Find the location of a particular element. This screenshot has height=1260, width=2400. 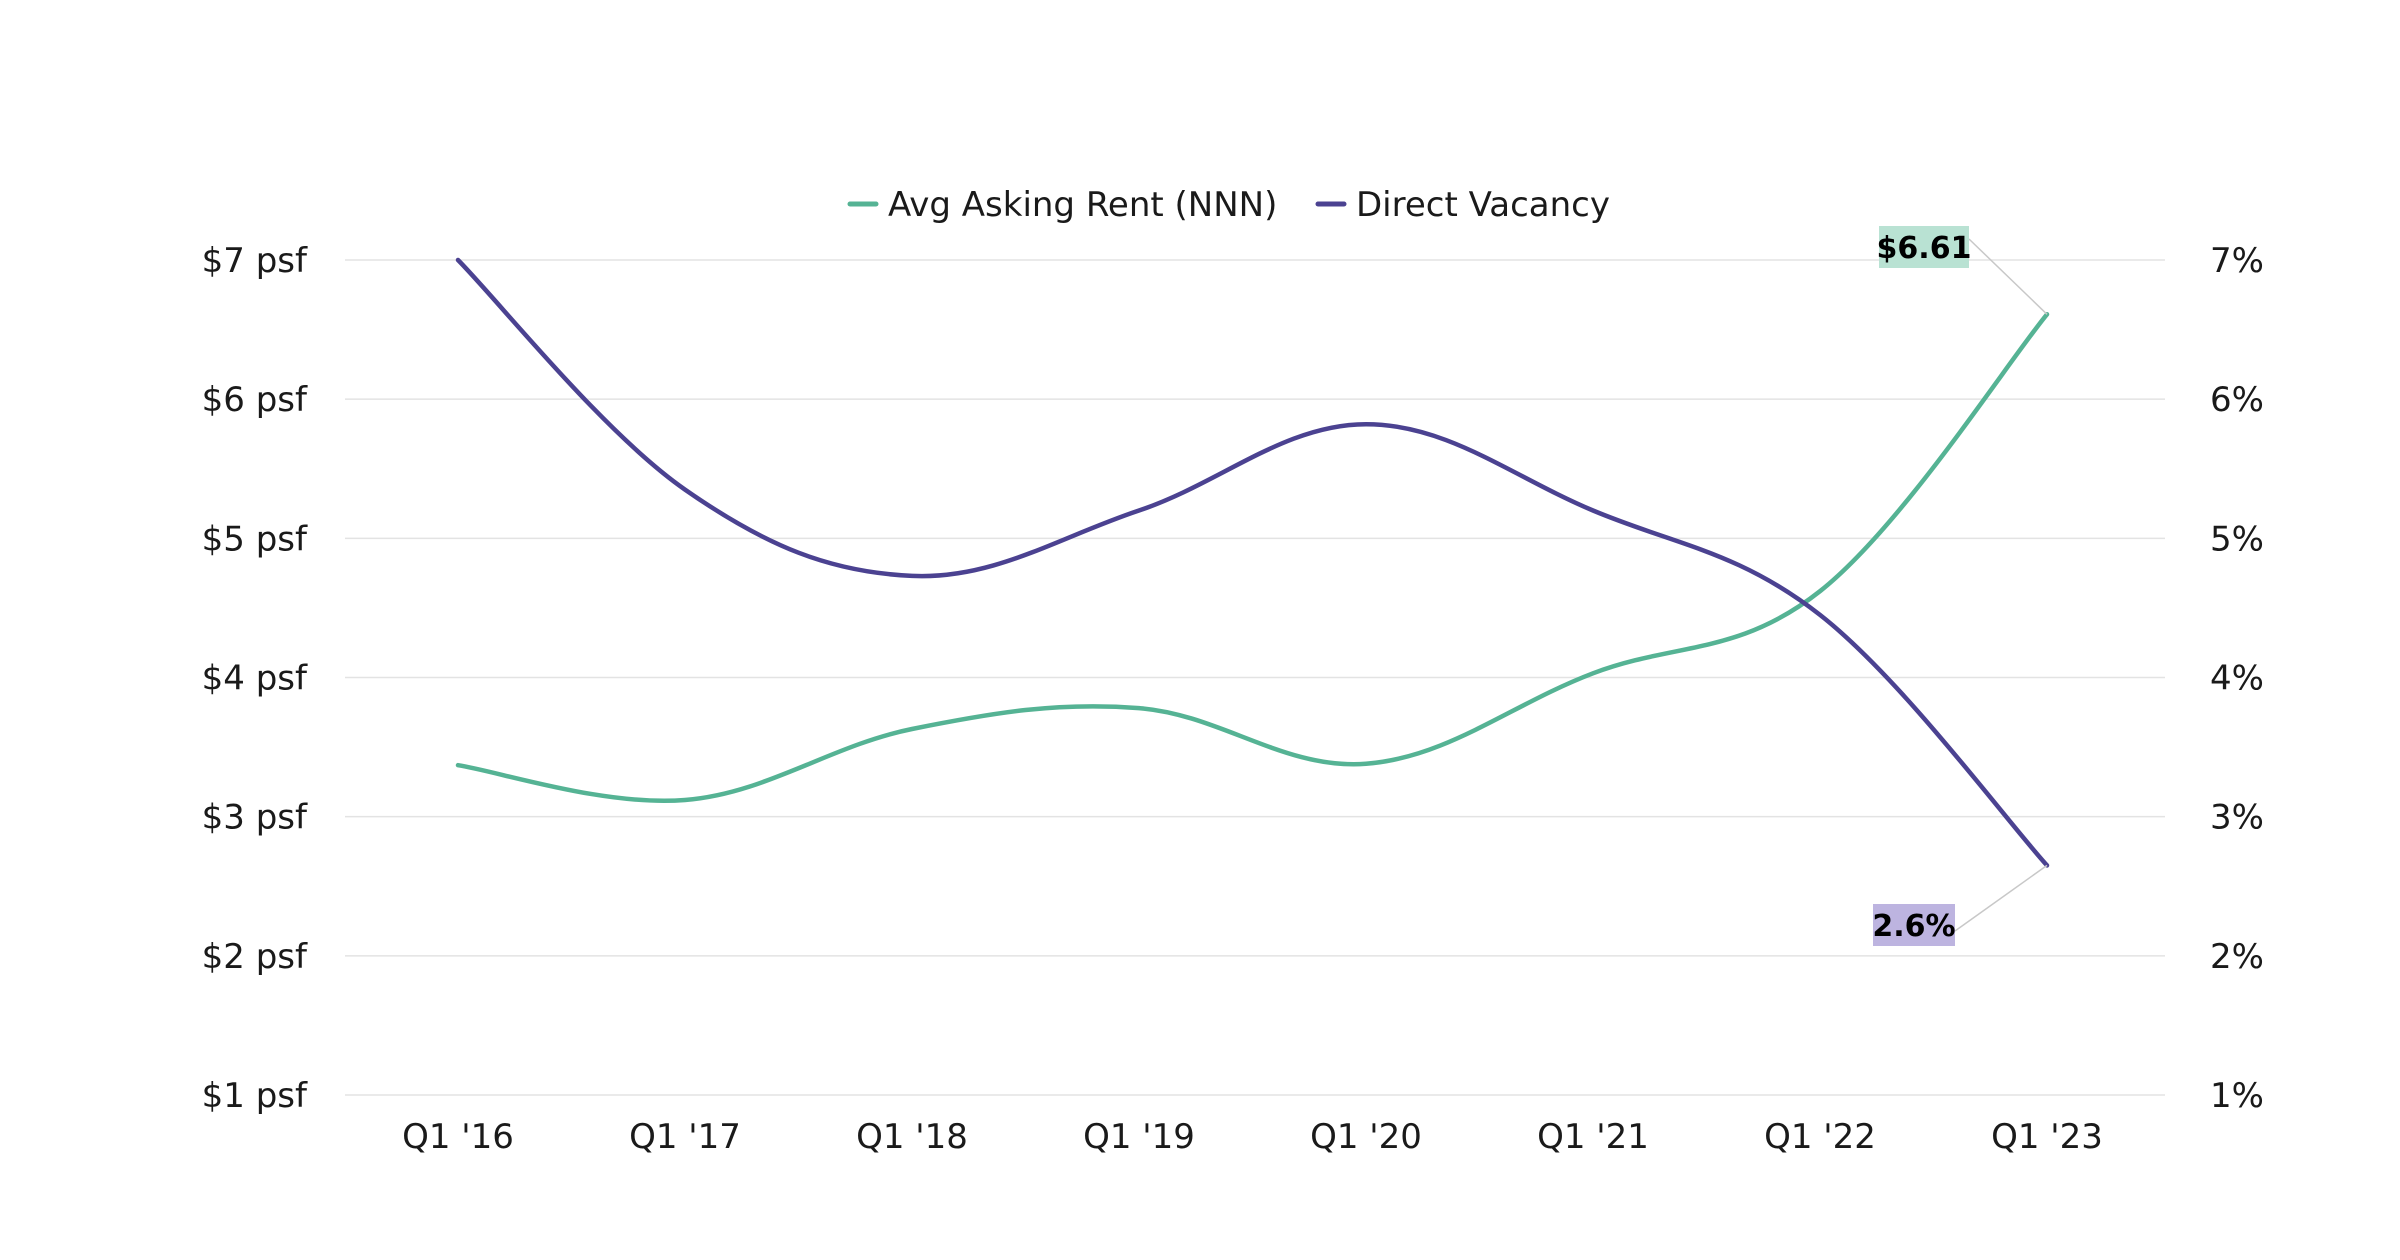

legend-item-avg-asking-rent-nnn: Avg Asking Rent (NNN) is located at coordinates (1062, 205).